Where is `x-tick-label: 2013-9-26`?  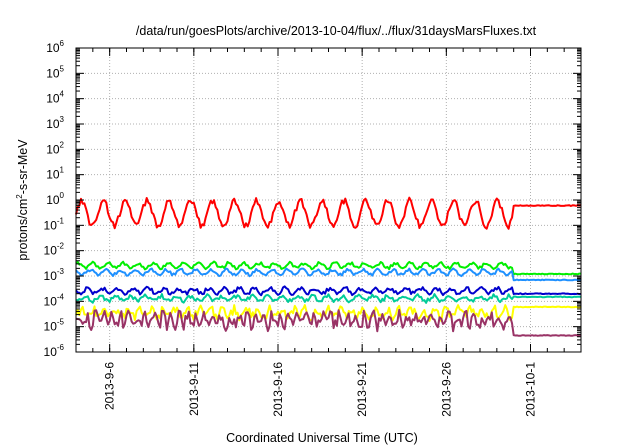
x-tick-label: 2013-9-26 is located at coordinates (446, 389).